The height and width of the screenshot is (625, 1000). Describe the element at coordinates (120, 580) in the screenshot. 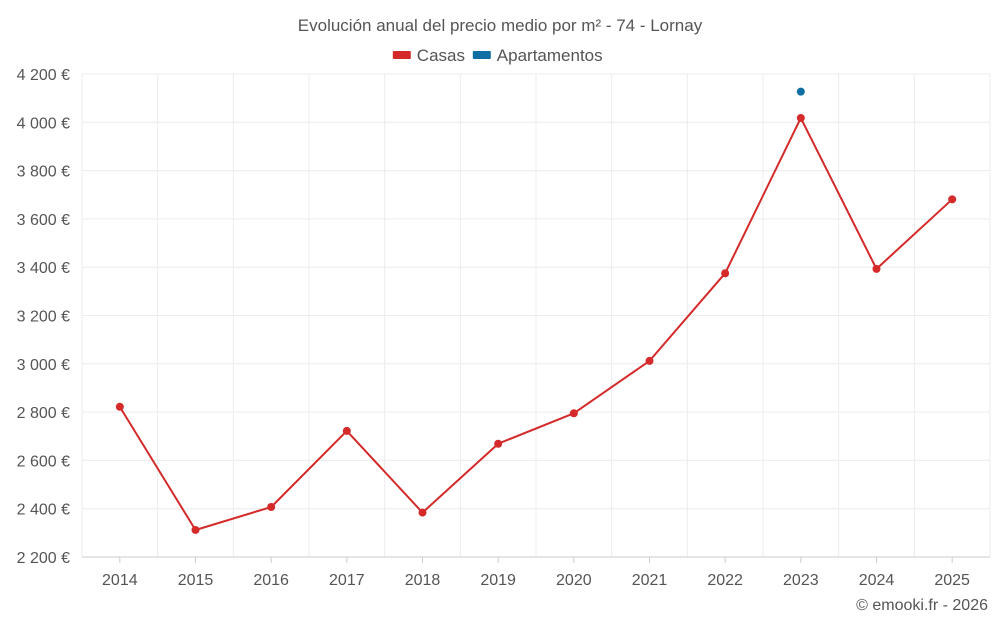

I see `x-tick-label: 2014` at that location.